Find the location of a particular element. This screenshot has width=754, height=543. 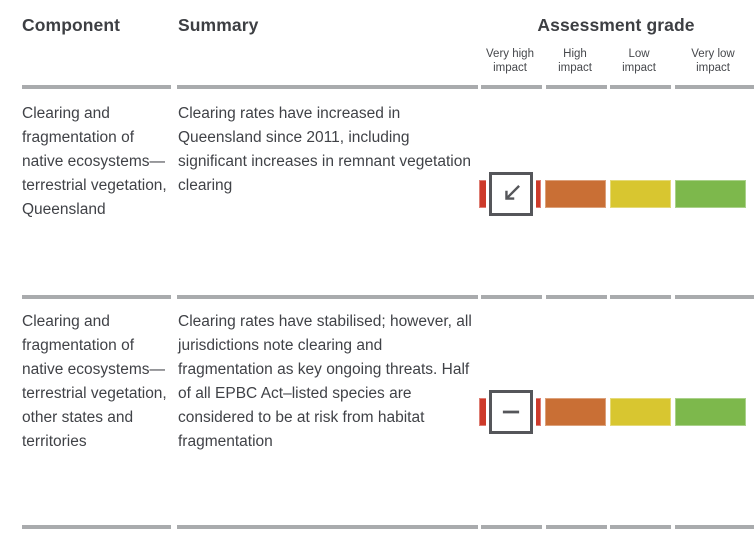

grade-column-label-very-low-impact: Very low impact is located at coordinates (713, 61).